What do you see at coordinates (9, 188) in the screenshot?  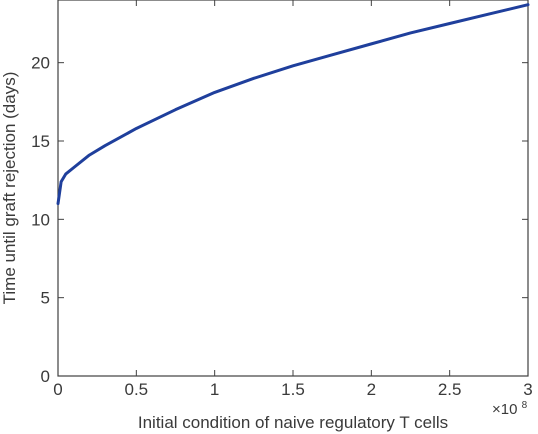 I see `y-axis-label: Time until graft rejection (days)` at bounding box center [9, 188].